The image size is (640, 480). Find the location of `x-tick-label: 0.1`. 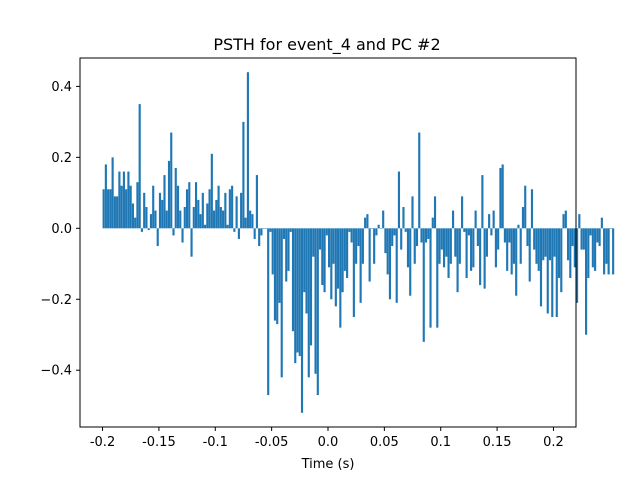

x-tick-label: 0.1 is located at coordinates (440, 442).